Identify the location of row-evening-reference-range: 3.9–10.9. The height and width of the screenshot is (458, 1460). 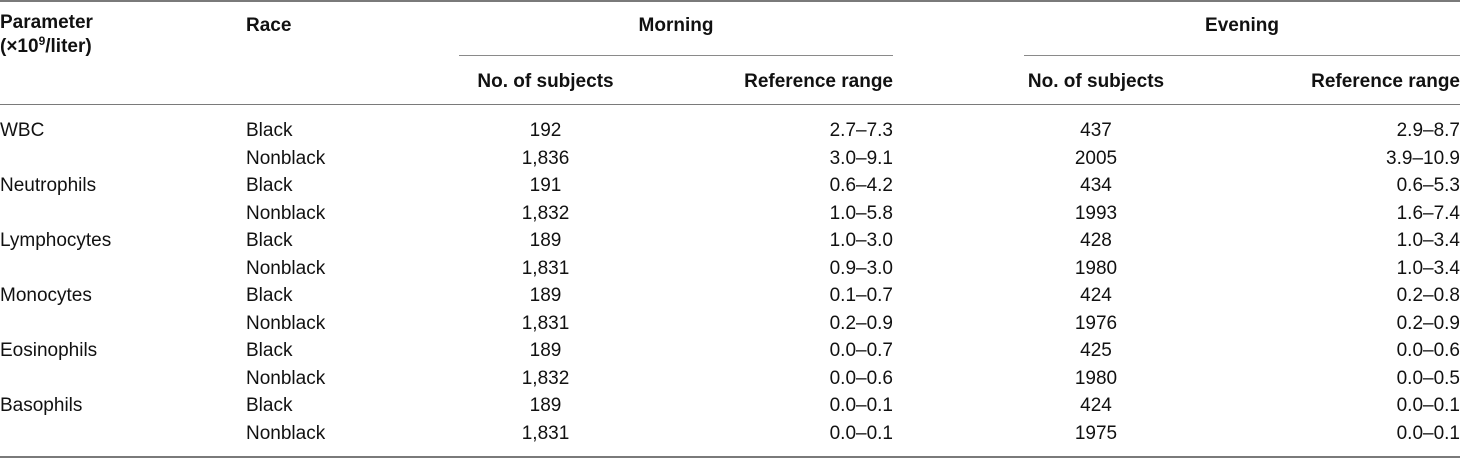
(1423, 158).